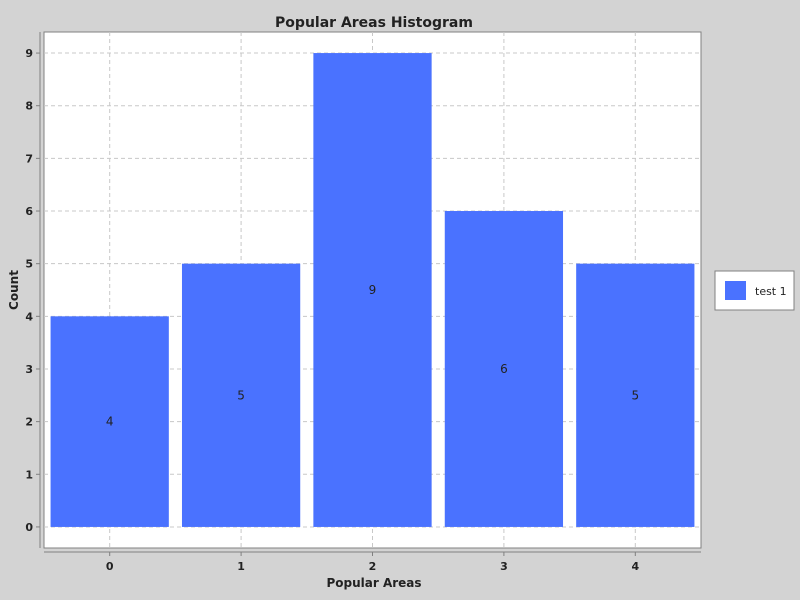 The width and height of the screenshot is (800, 600). I want to click on x-tick-label: 0, so click(110, 566).